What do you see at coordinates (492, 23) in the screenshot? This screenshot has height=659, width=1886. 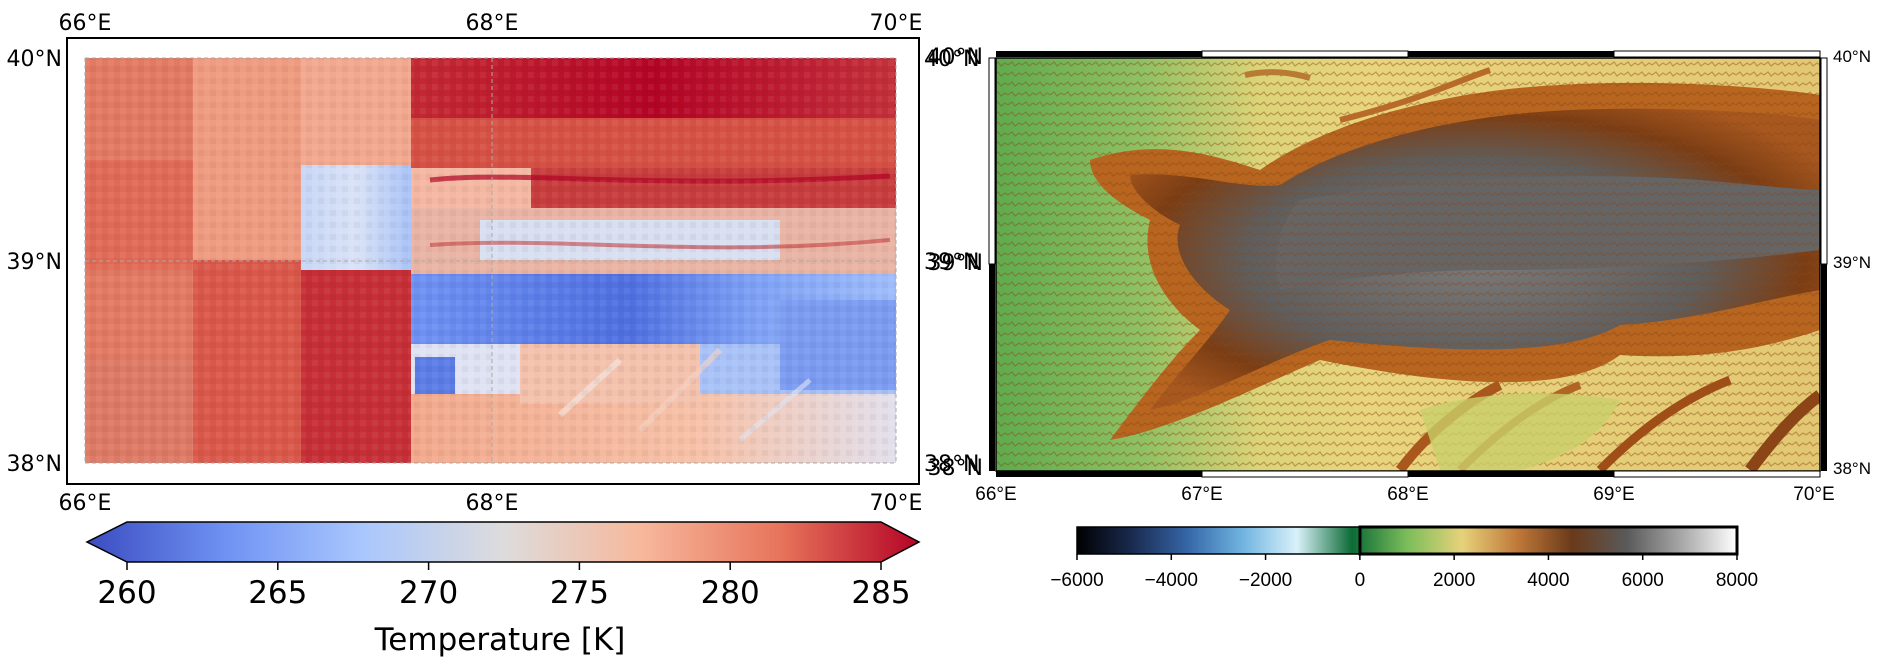 I see `left-lon-top-68: 68°E` at bounding box center [492, 23].